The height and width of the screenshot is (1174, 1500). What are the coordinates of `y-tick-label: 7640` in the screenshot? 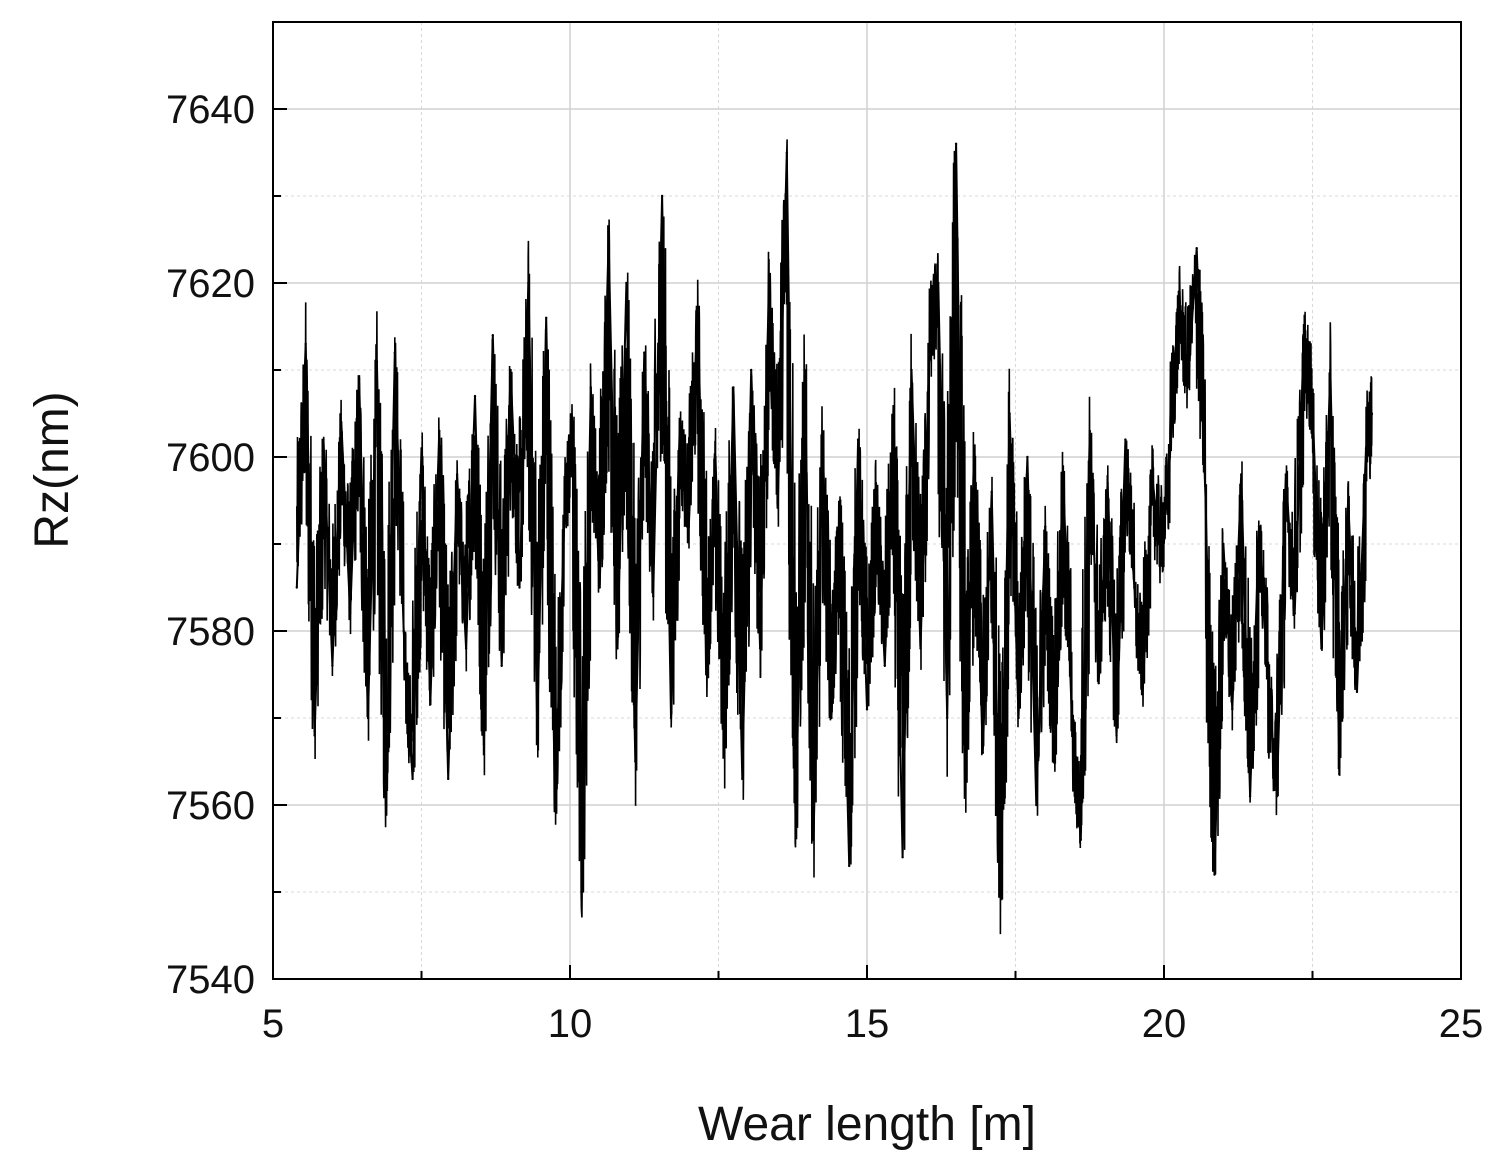 It's located at (210, 110).